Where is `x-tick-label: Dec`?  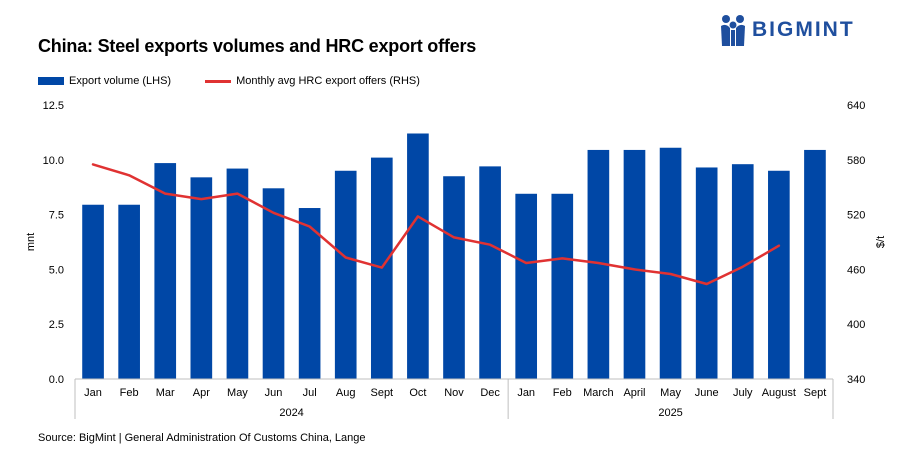 x-tick-label: Dec is located at coordinates (490, 393).